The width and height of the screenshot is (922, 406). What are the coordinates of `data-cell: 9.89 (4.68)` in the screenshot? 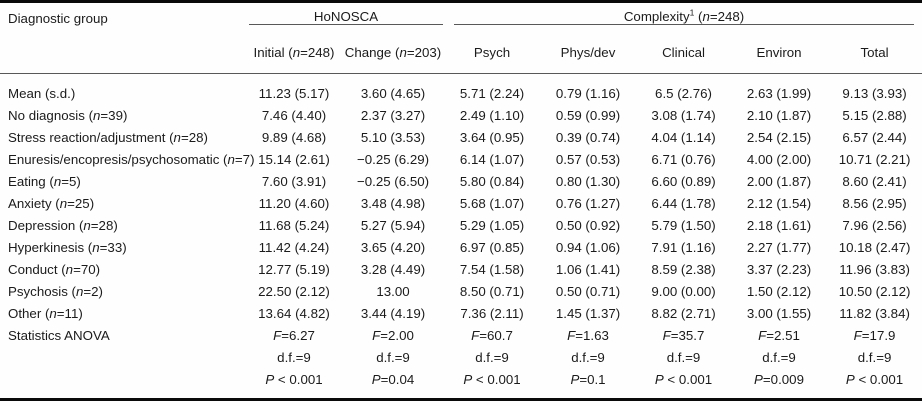 It's located at (294, 137).